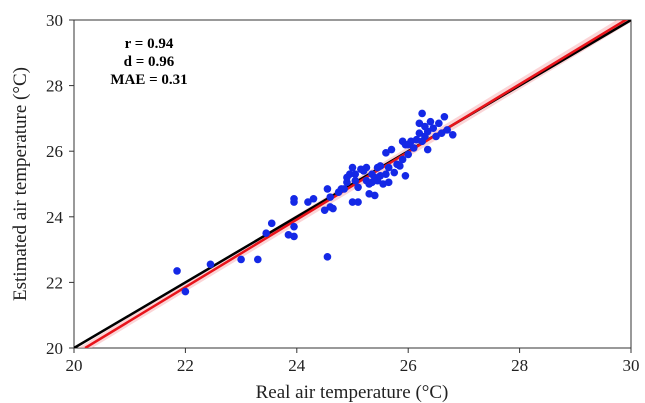 This screenshot has height=403, width=645. What do you see at coordinates (54, 282) in the screenshot?
I see `y-tick-label: 22` at bounding box center [54, 282].